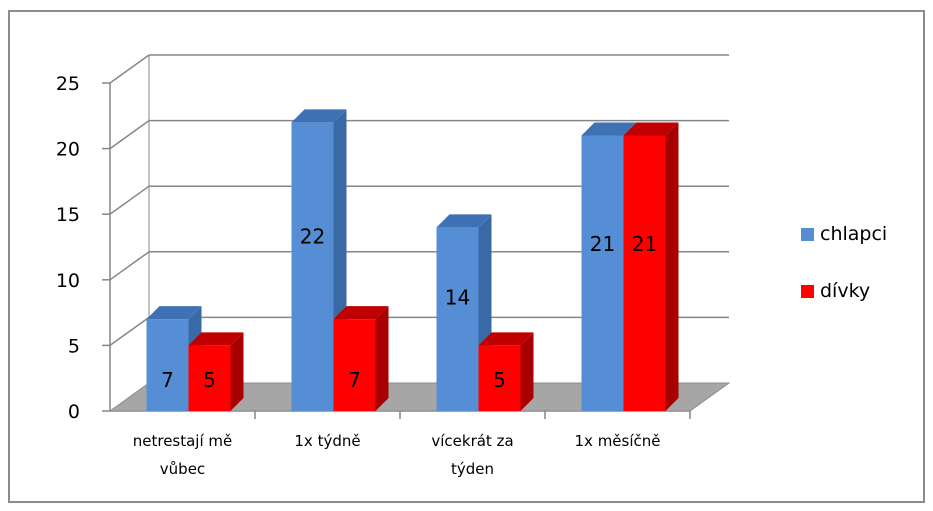 The height and width of the screenshot is (511, 933). What do you see at coordinates (68, 150) in the screenshot?
I see `y-tick-label: 20` at bounding box center [68, 150].